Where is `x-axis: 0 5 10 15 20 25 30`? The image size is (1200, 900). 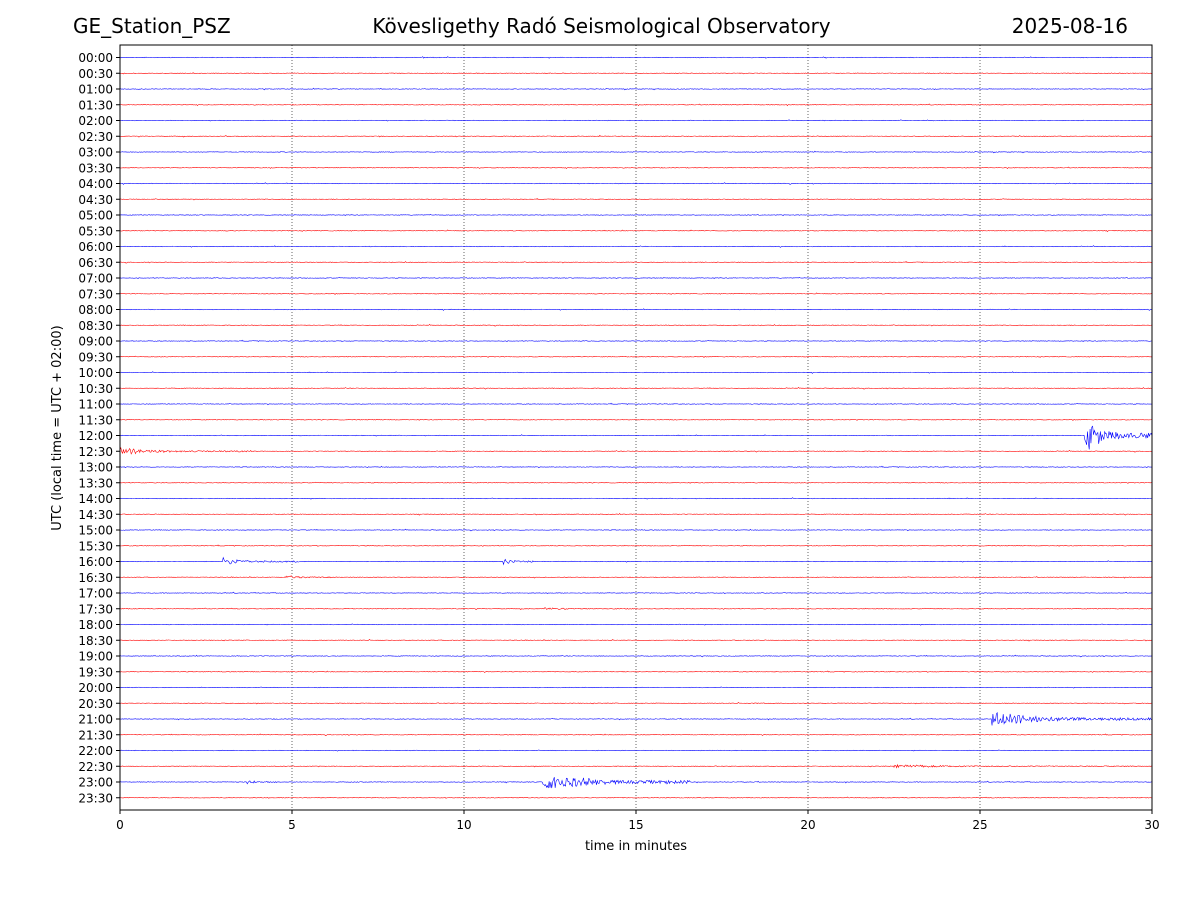 x-axis: 0 5 10 15 20 25 30 is located at coordinates (638, 821).